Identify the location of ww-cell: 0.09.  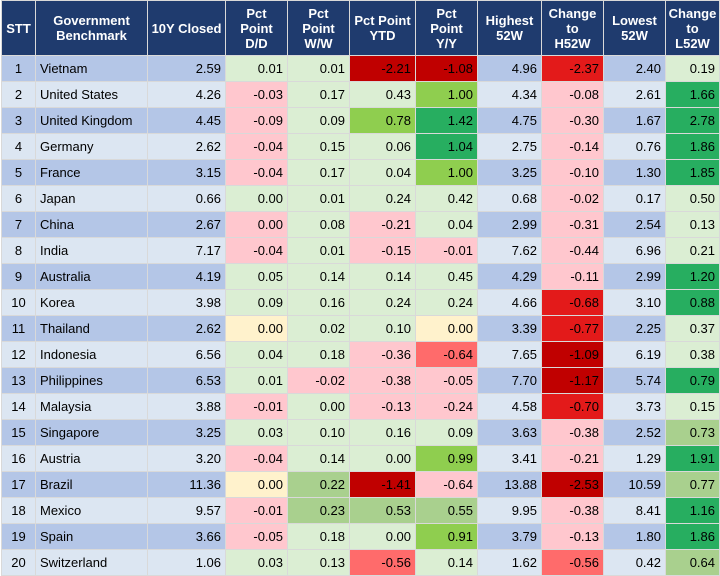
(318, 120).